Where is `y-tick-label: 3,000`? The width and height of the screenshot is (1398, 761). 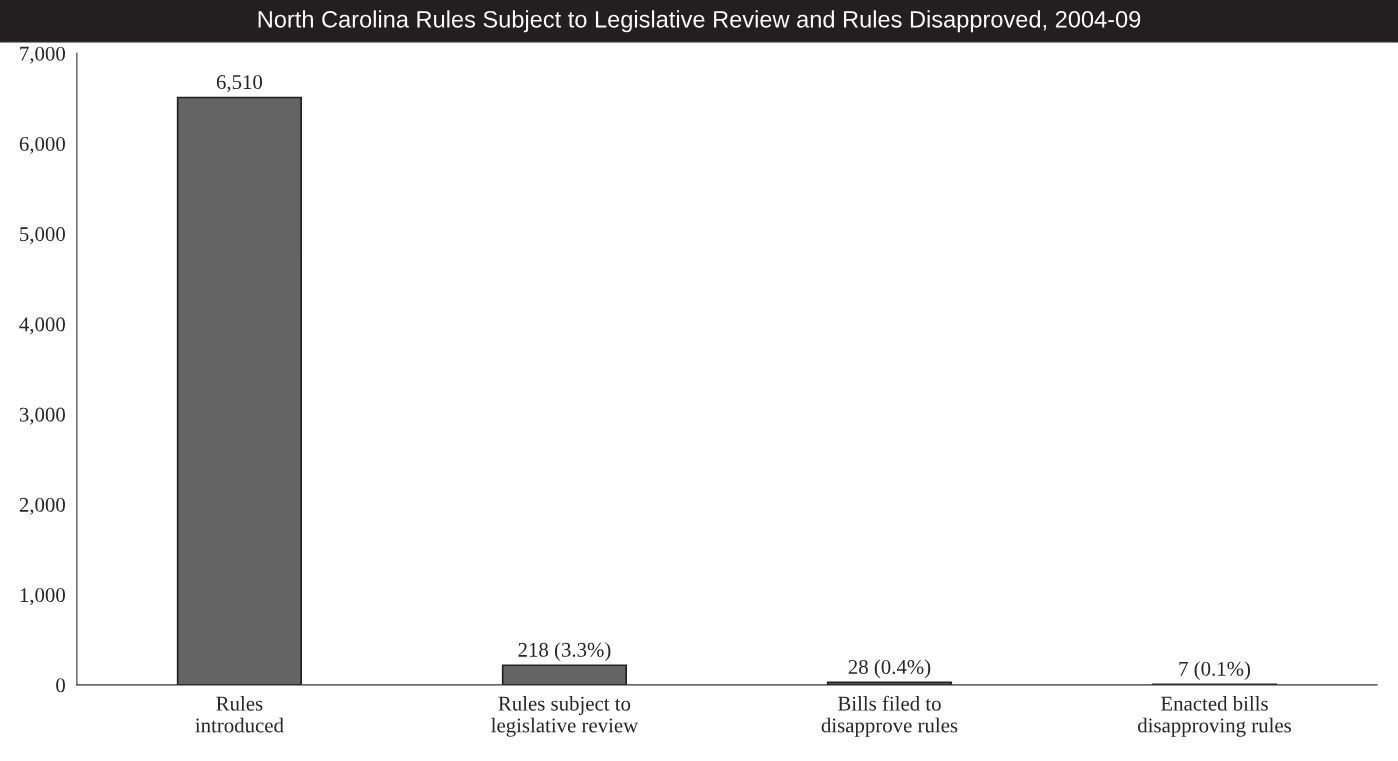
y-tick-label: 3,000 is located at coordinates (42, 416).